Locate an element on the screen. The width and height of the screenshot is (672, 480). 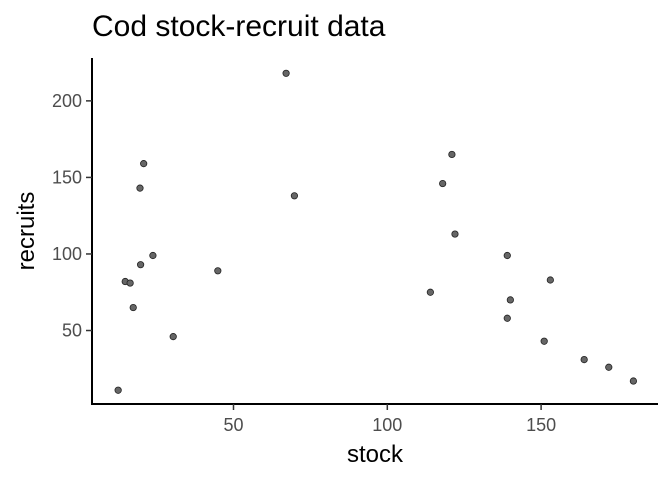
y-axis-title: recruits is located at coordinates (26, 231).